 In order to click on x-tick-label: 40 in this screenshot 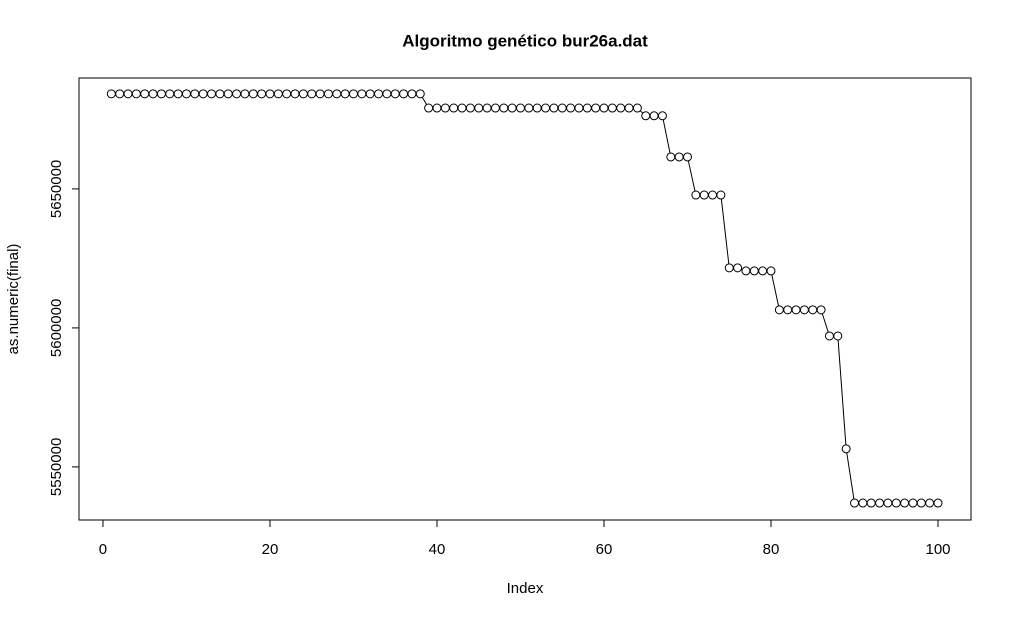, I will do `click(437, 549)`.